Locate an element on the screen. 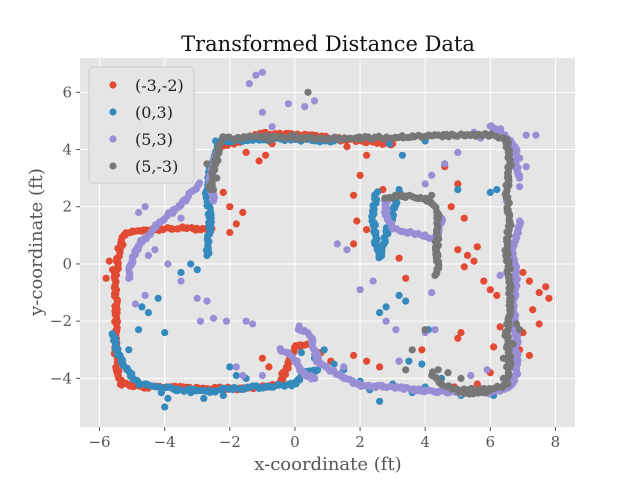 This screenshot has width=640, height=480. y-tick-label: −2 is located at coordinates (61, 321).